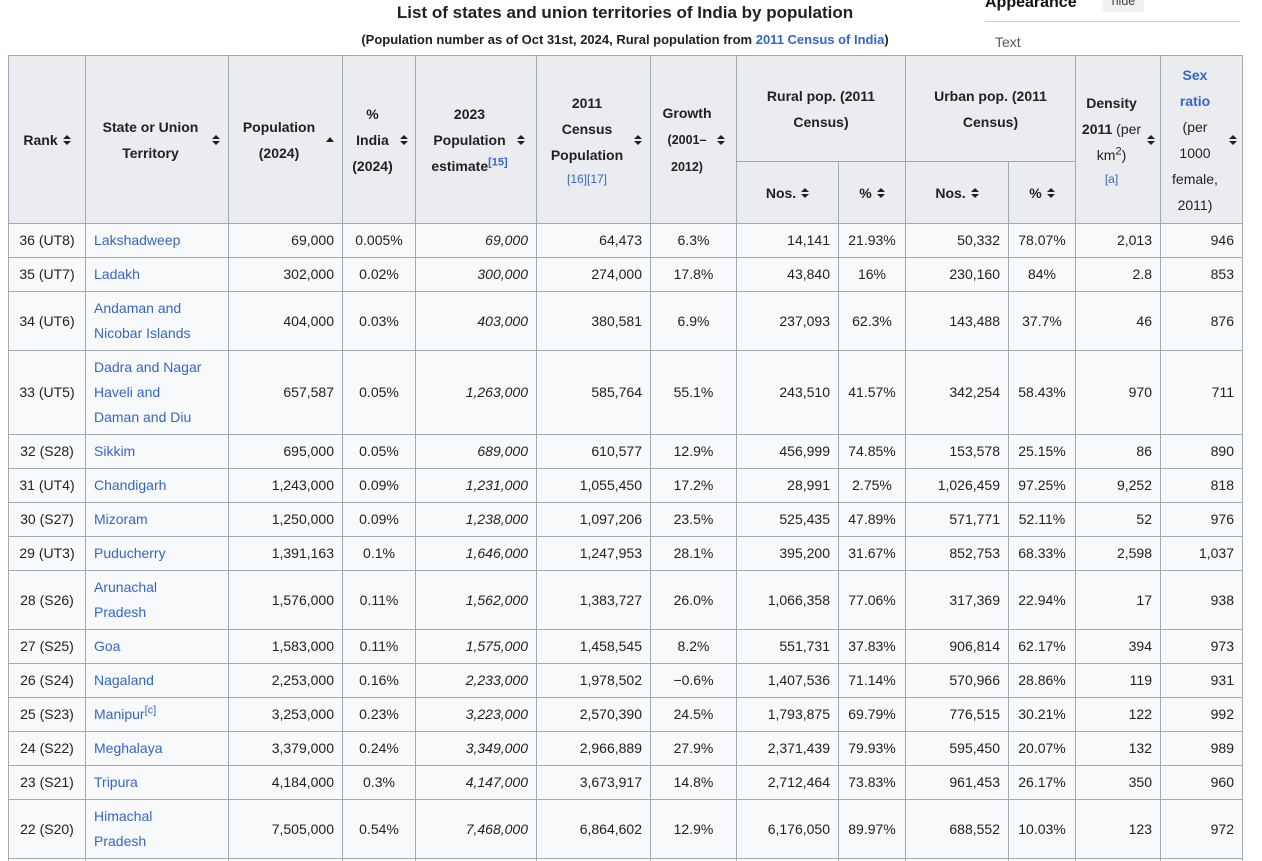 The width and height of the screenshot is (1262, 861). Describe the element at coordinates (787, 748) in the screenshot. I see `cell-rural-nos: 2,371,439` at that location.